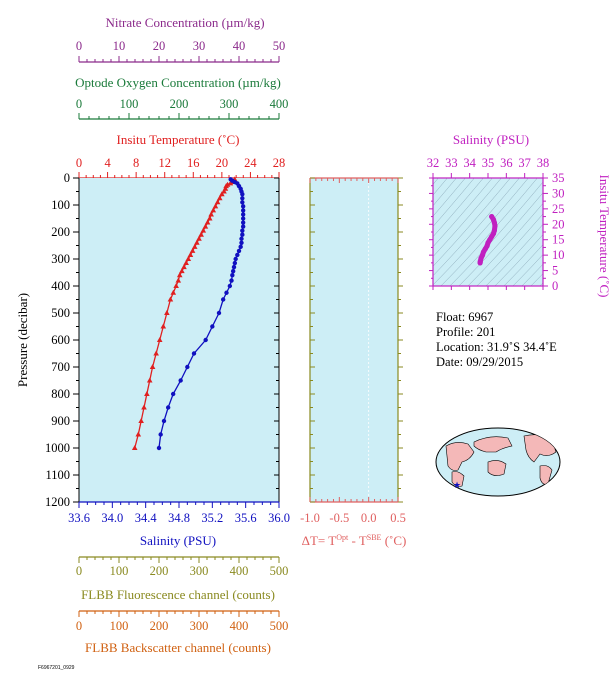 The width and height of the screenshot is (616, 689). Describe the element at coordinates (604, 235) in the screenshot. I see `ts-temperature-label: Insitu Temperature (˚C)` at that location.